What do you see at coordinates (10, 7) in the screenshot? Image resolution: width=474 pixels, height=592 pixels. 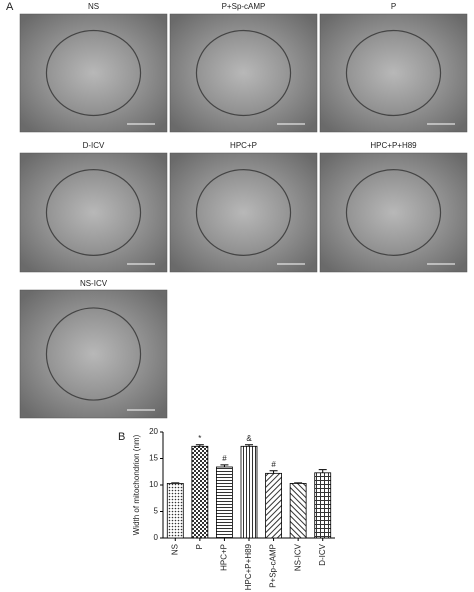 I see `panel-label: A` at bounding box center [10, 7].